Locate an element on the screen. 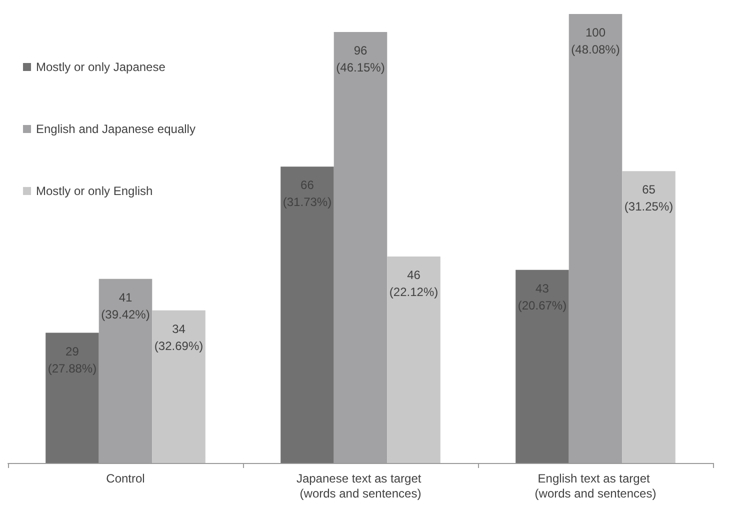  legend-label: English and Japanese equally is located at coordinates (116, 129).